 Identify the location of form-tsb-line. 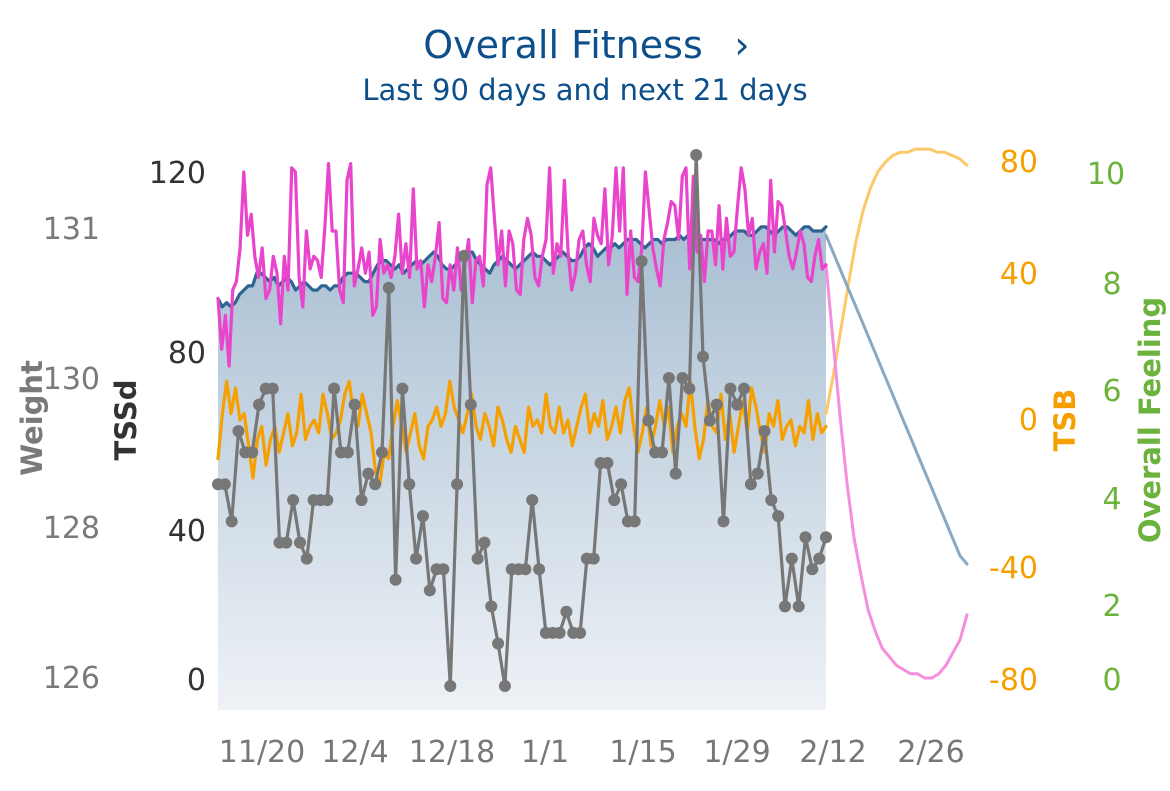
(522, 433).